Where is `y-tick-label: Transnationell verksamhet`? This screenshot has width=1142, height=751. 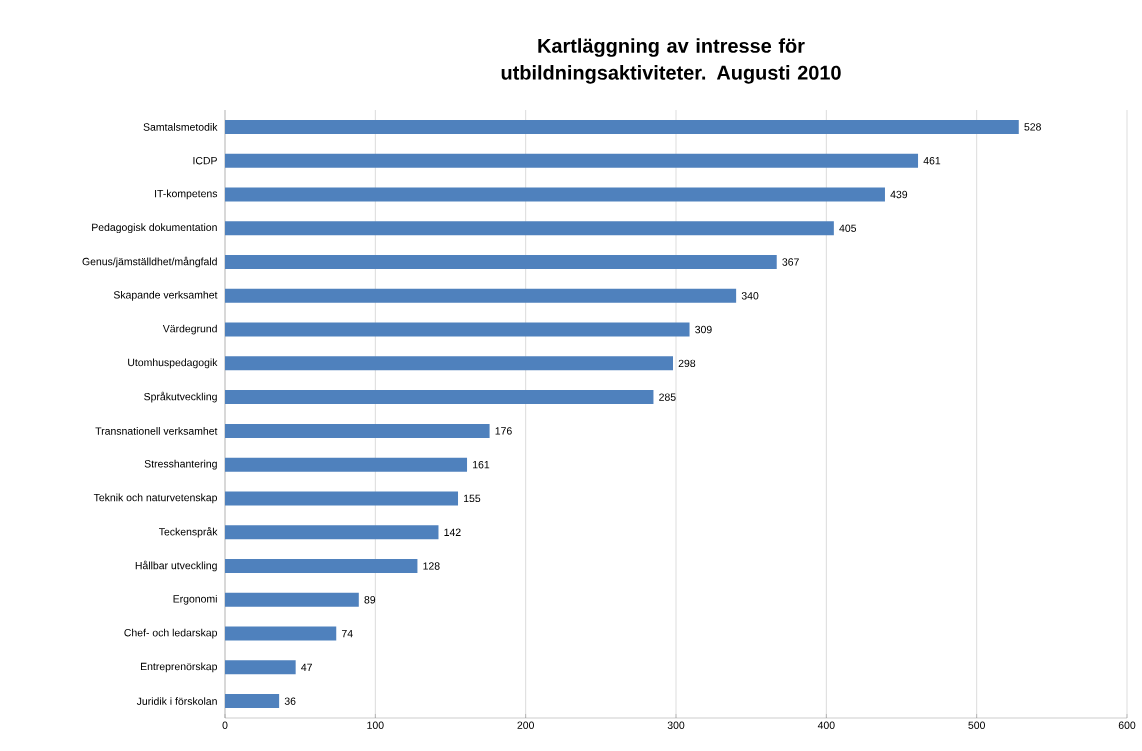 y-tick-label: Transnationell verksamhet is located at coordinates (156, 431).